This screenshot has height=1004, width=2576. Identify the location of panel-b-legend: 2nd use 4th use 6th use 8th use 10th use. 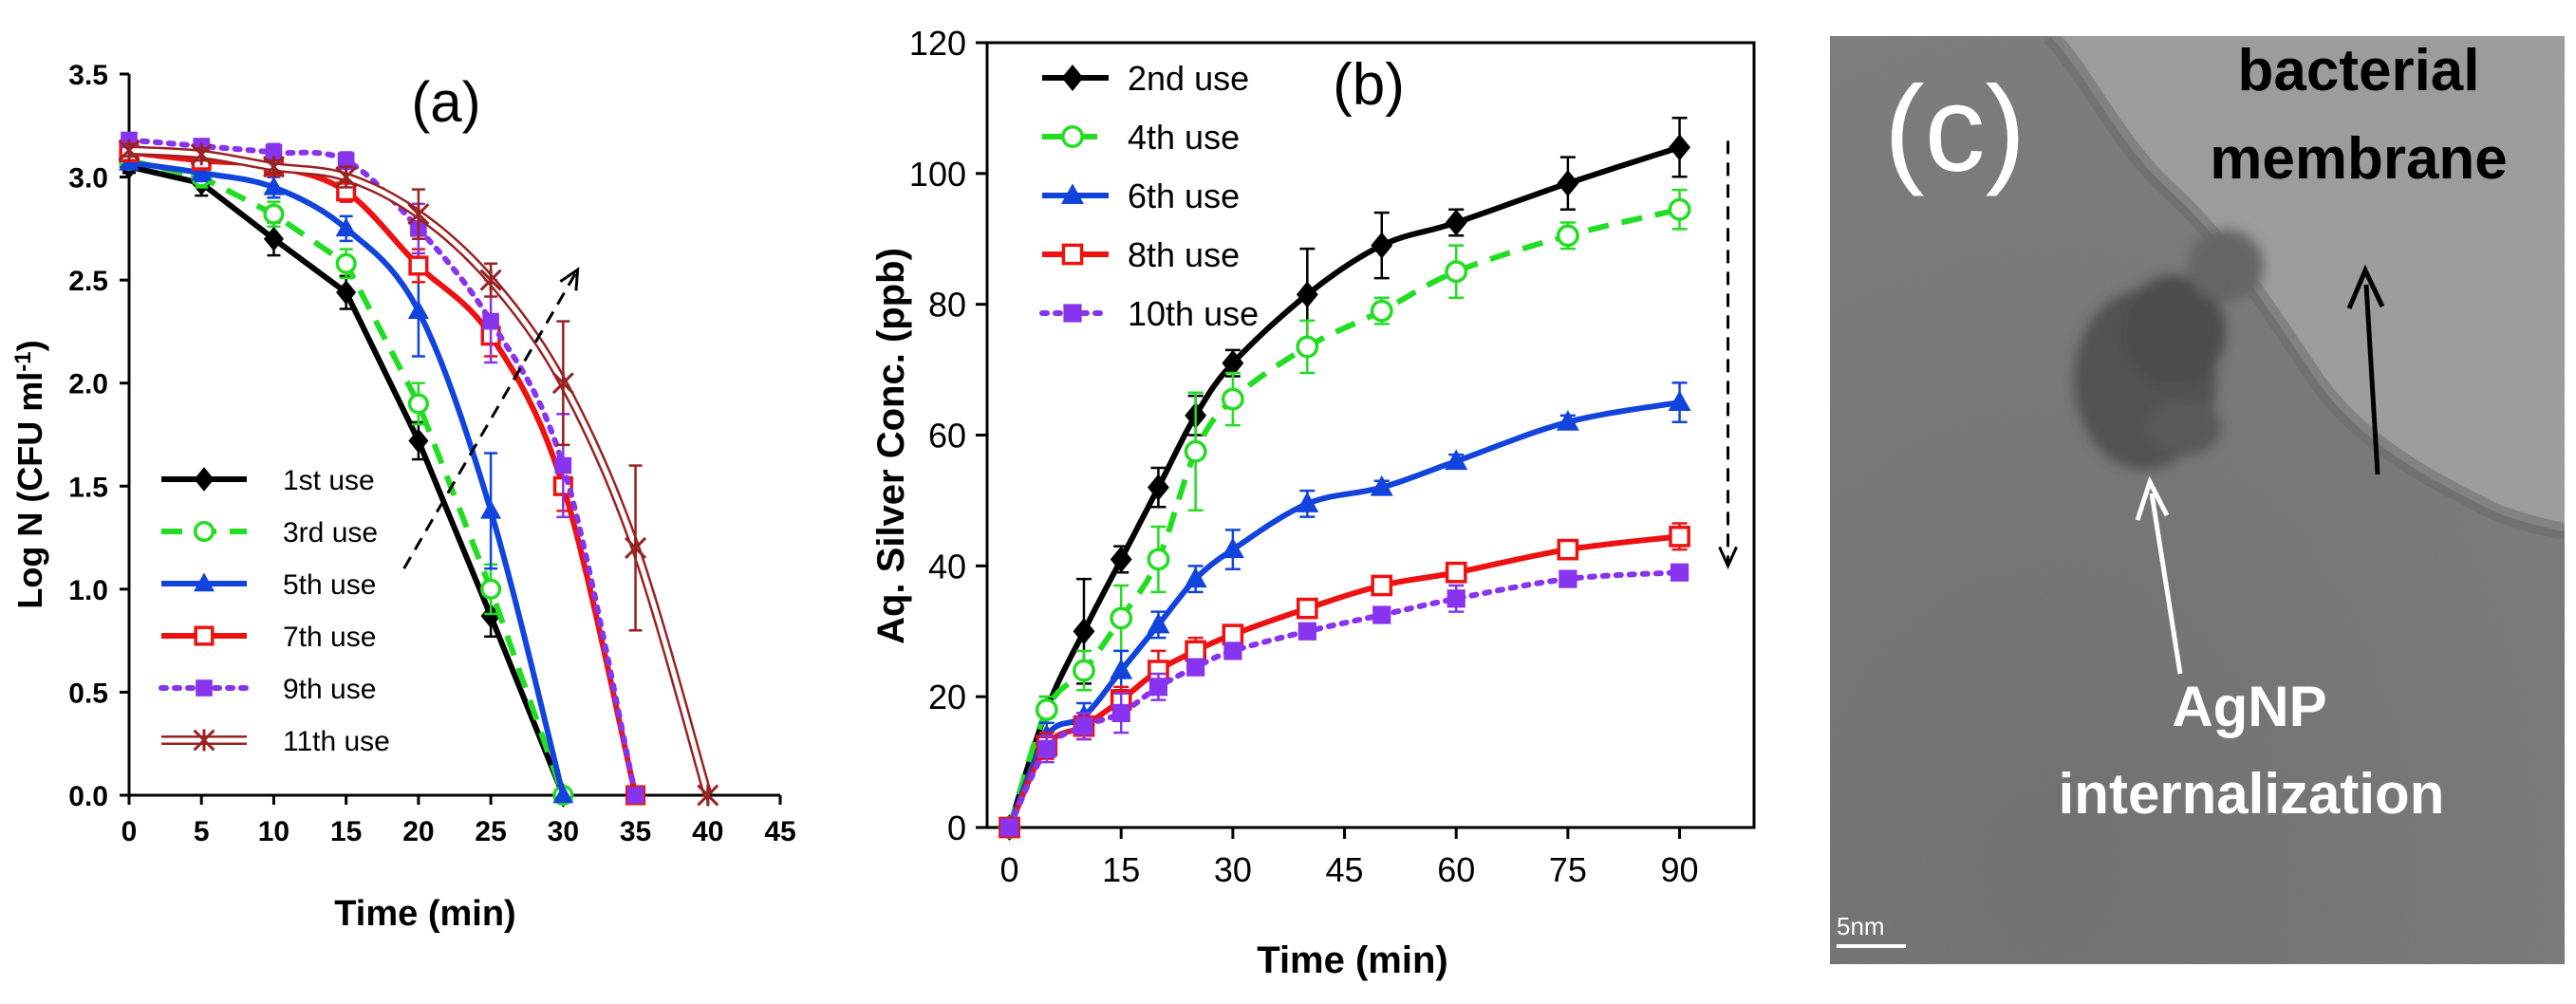
(1149, 196).